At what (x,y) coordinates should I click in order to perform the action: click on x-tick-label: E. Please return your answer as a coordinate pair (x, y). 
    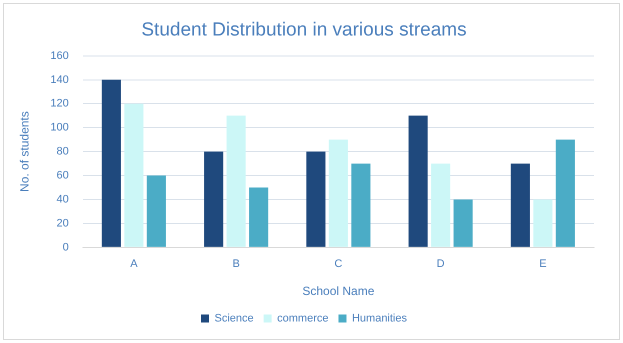
    Looking at the image, I should click on (543, 264).